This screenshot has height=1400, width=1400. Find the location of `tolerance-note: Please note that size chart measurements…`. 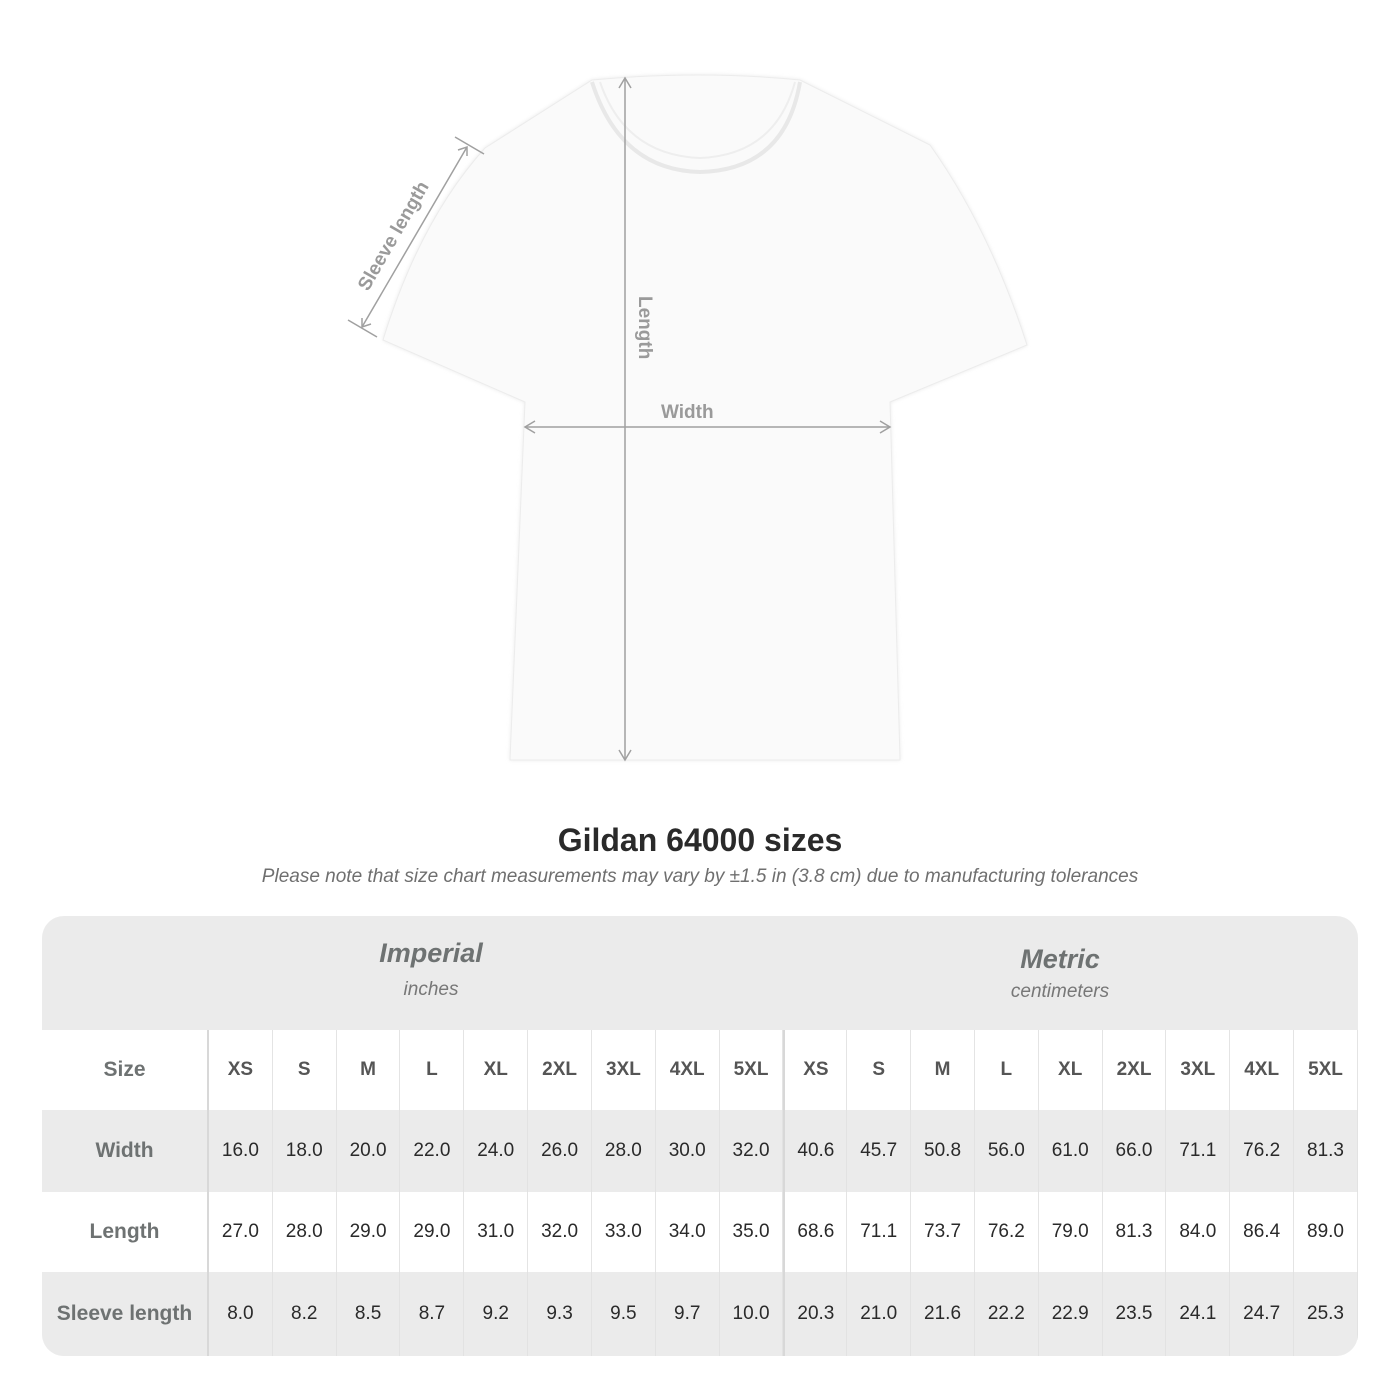

tolerance-note: Please note that size chart measurements… is located at coordinates (700, 876).